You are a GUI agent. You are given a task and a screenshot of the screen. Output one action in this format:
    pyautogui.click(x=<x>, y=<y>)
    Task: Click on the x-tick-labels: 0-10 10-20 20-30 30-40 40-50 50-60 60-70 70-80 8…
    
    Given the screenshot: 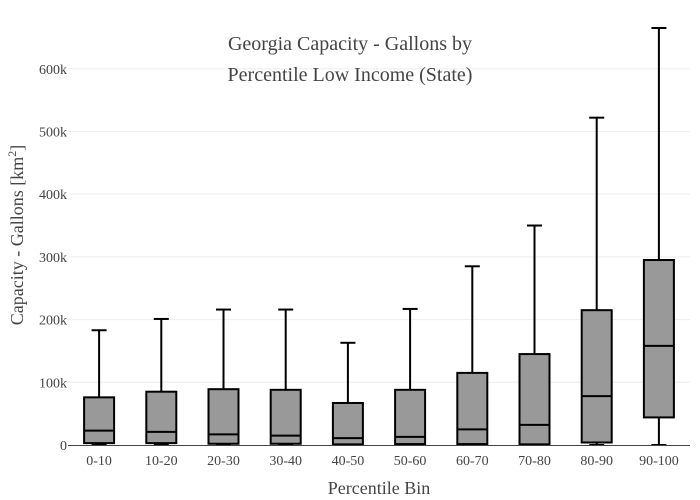 What is the action you would take?
    pyautogui.click(x=382, y=461)
    